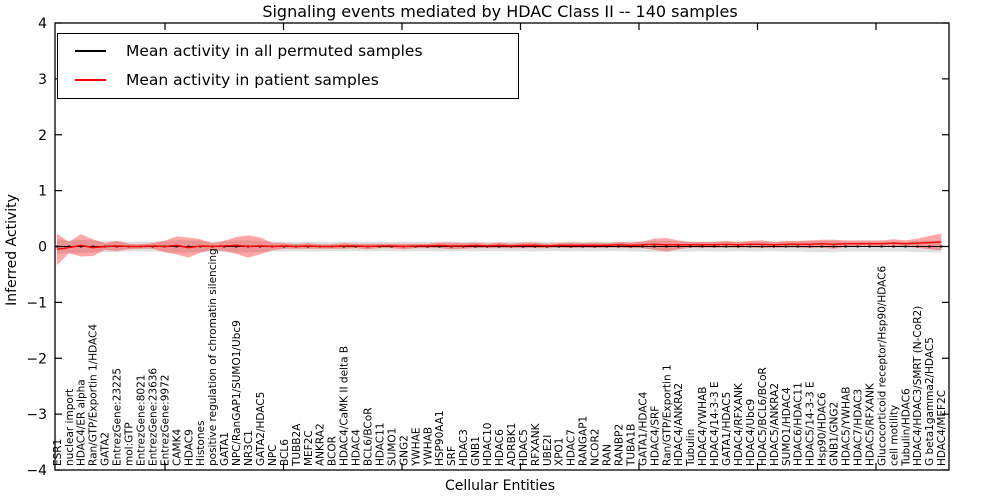  Describe the element at coordinates (499, 249) in the screenshot. I see `patient-band` at that location.